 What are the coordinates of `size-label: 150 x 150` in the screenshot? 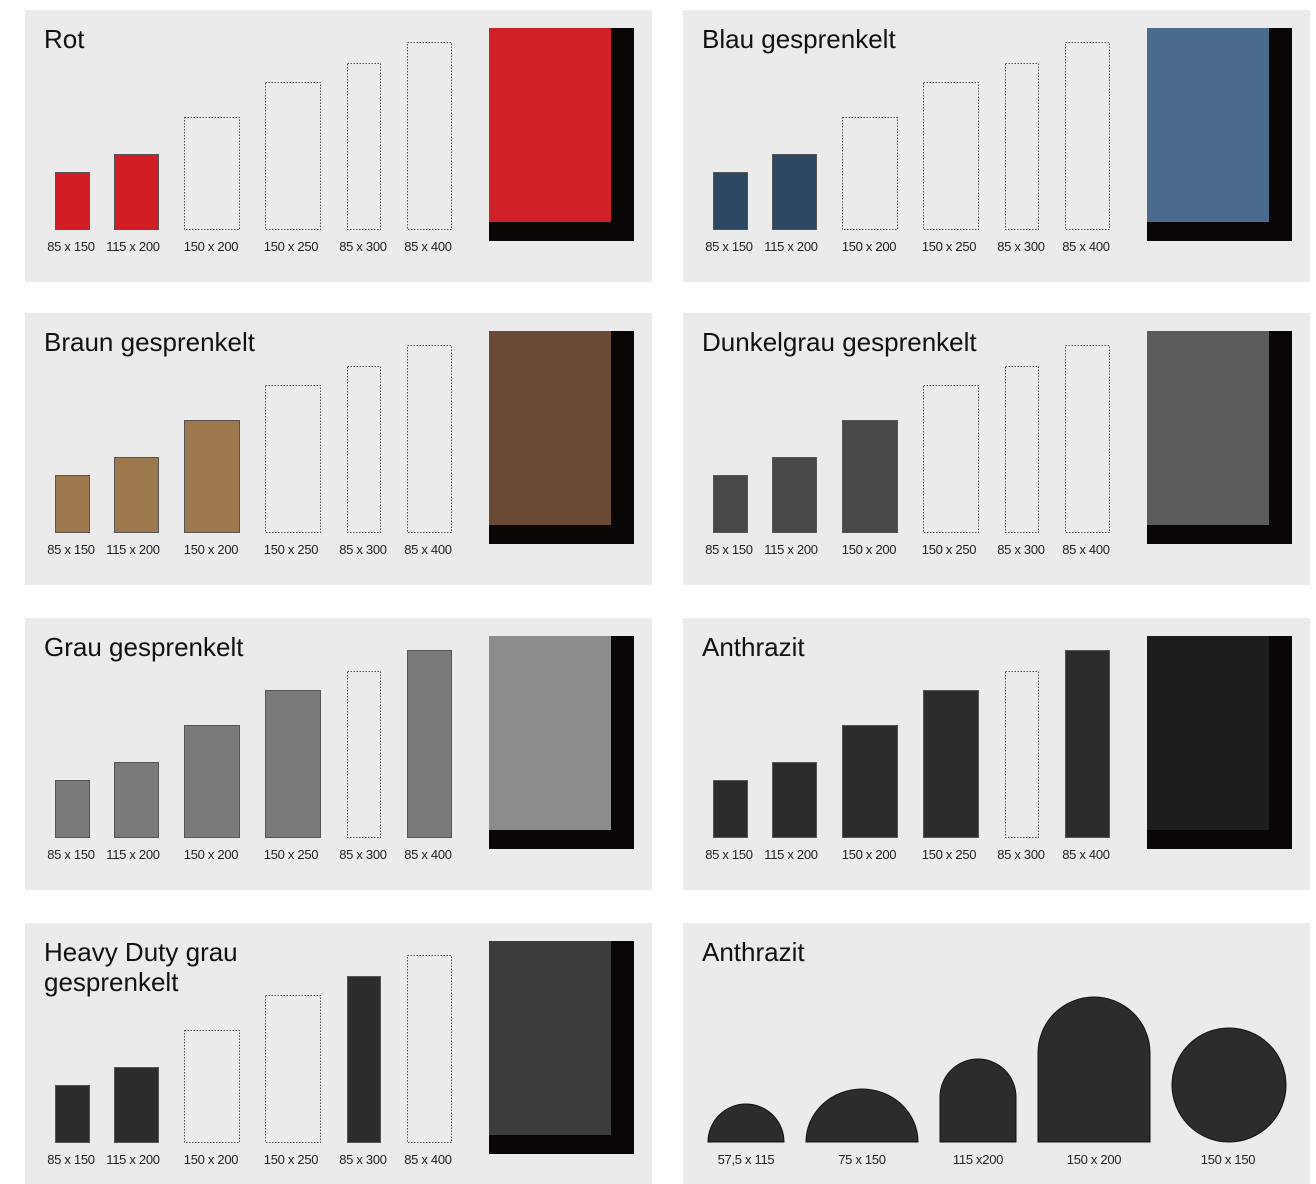 It's located at (1228, 1159).